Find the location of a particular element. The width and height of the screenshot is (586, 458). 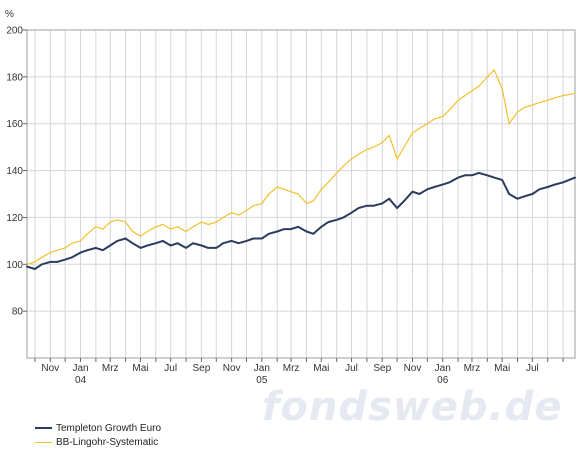

y-axis-unit-label: % is located at coordinates (9, 14).